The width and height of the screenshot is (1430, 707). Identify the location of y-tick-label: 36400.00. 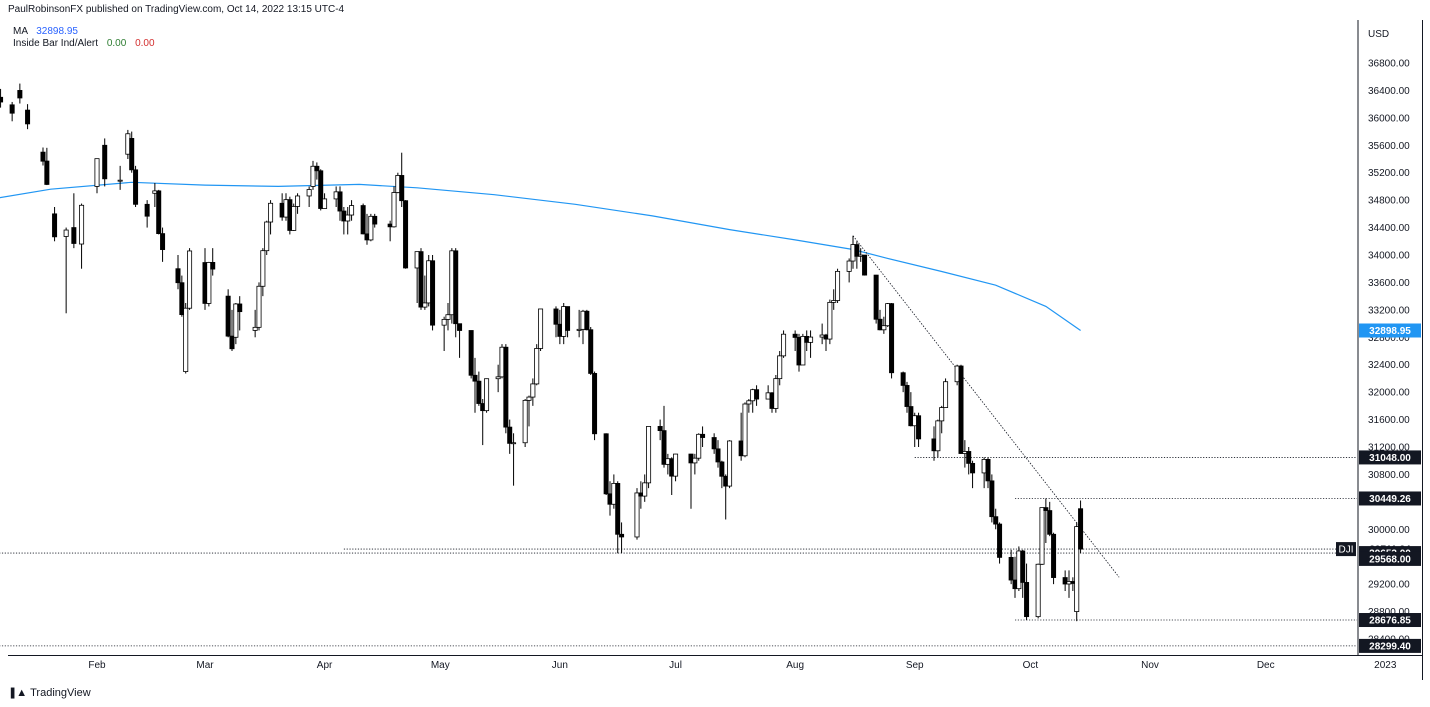
(1389, 91).